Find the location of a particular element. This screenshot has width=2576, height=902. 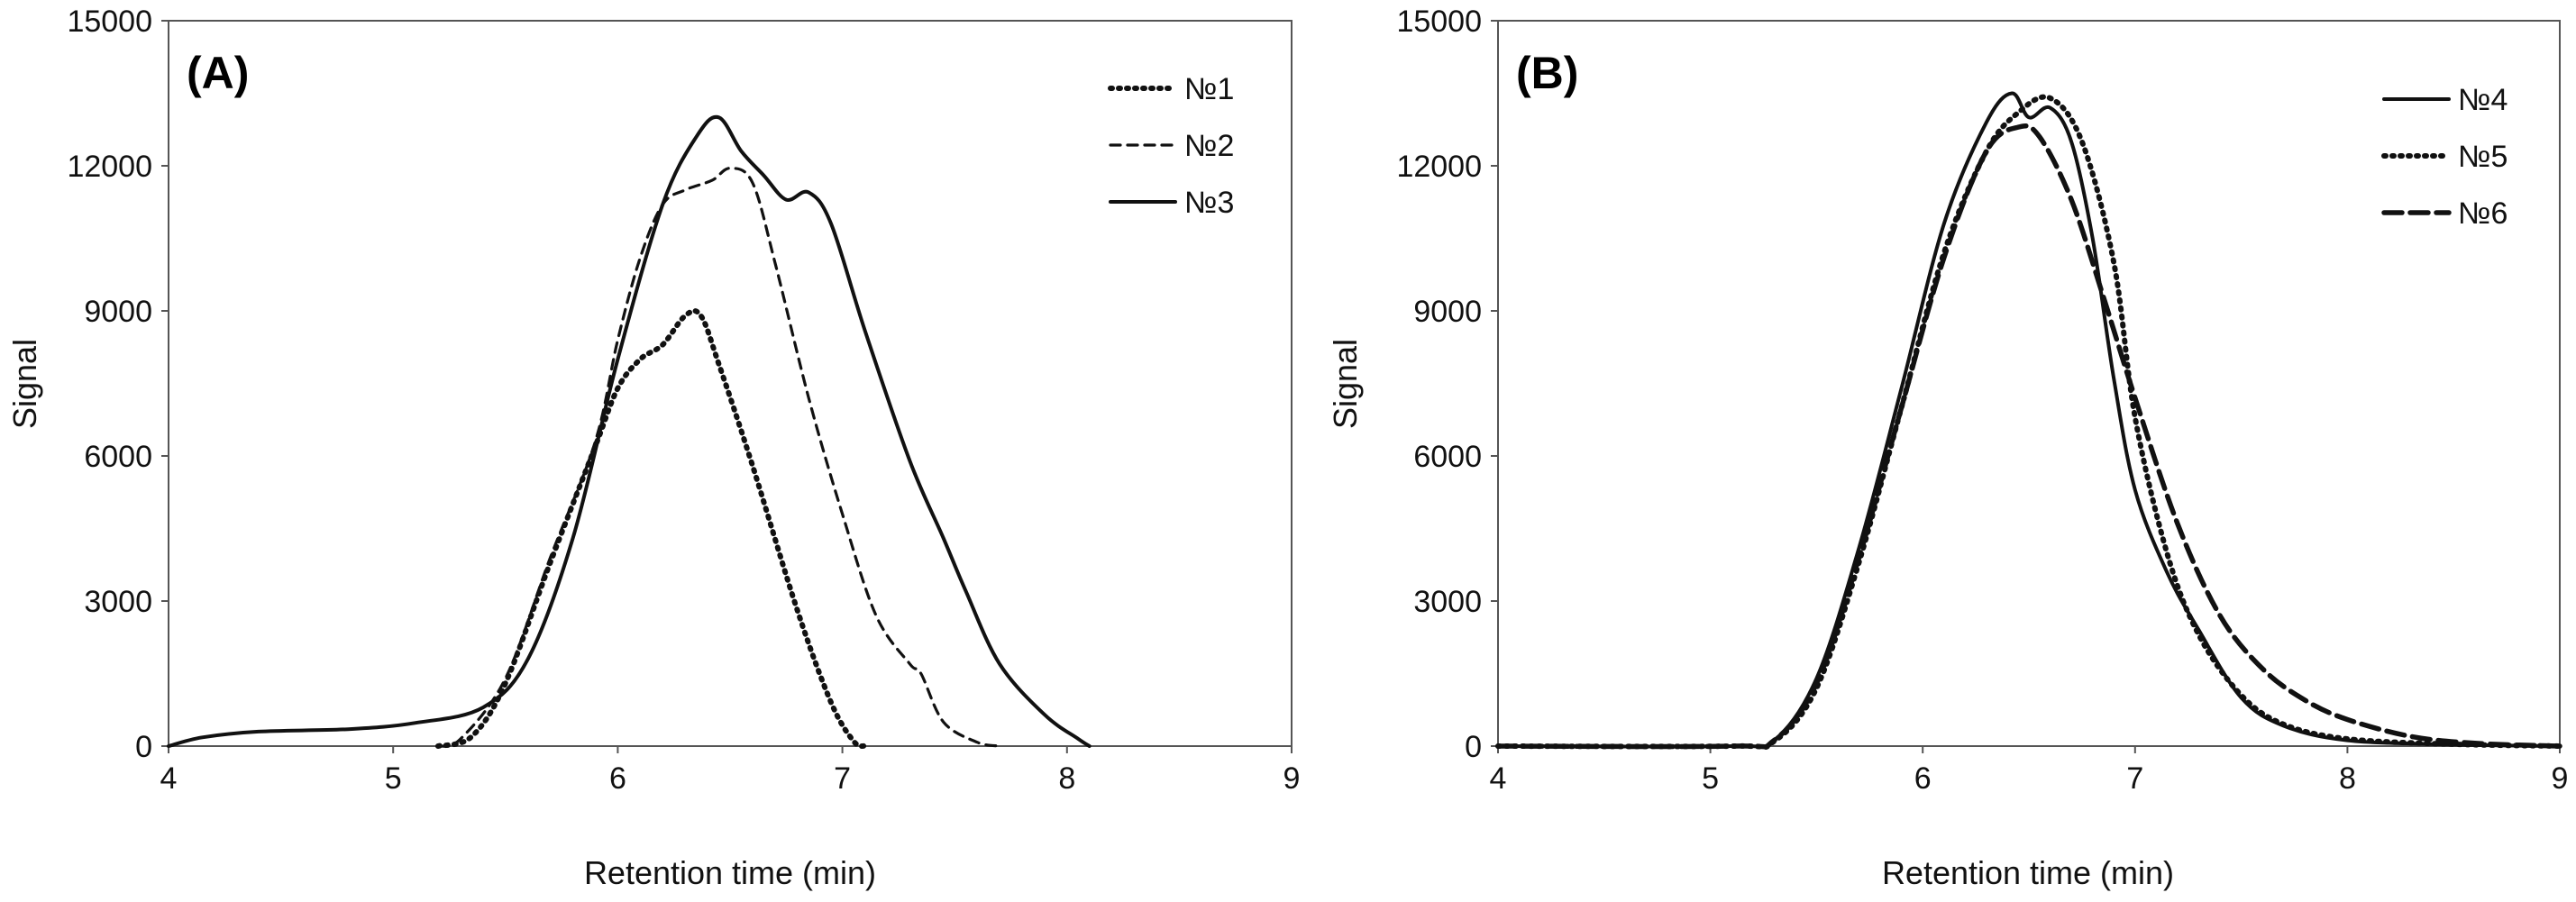

legend-label: №3 is located at coordinates (1209, 203).